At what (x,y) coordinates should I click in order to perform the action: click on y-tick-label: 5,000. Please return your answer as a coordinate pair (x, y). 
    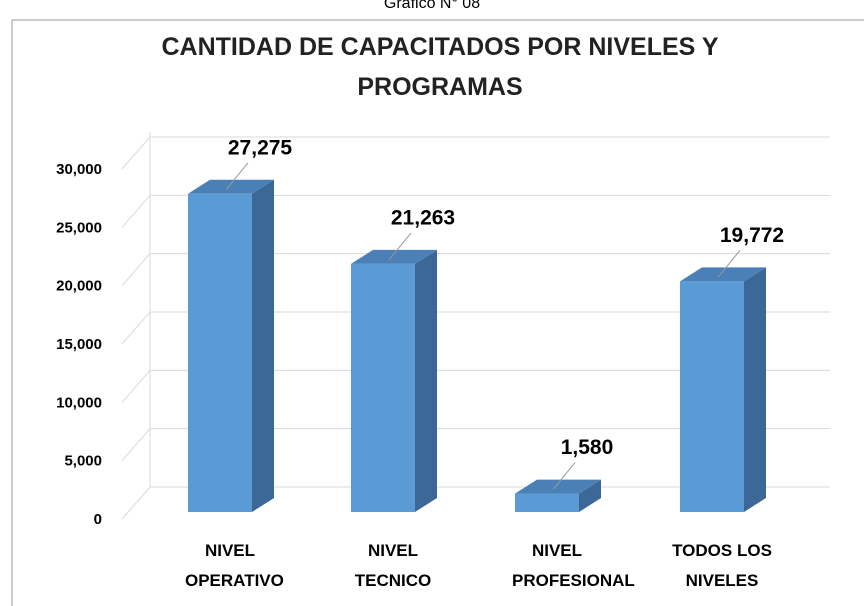
    Looking at the image, I should click on (83, 461).